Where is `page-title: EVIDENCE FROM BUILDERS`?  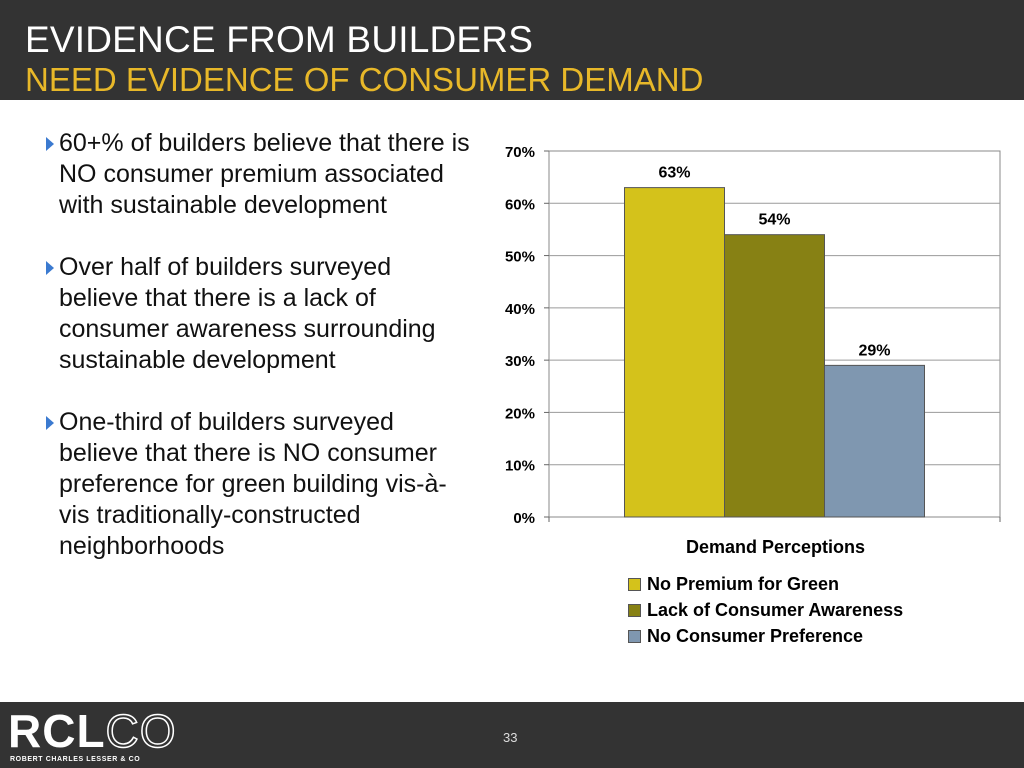
page-title: EVIDENCE FROM BUILDERS is located at coordinates (279, 39).